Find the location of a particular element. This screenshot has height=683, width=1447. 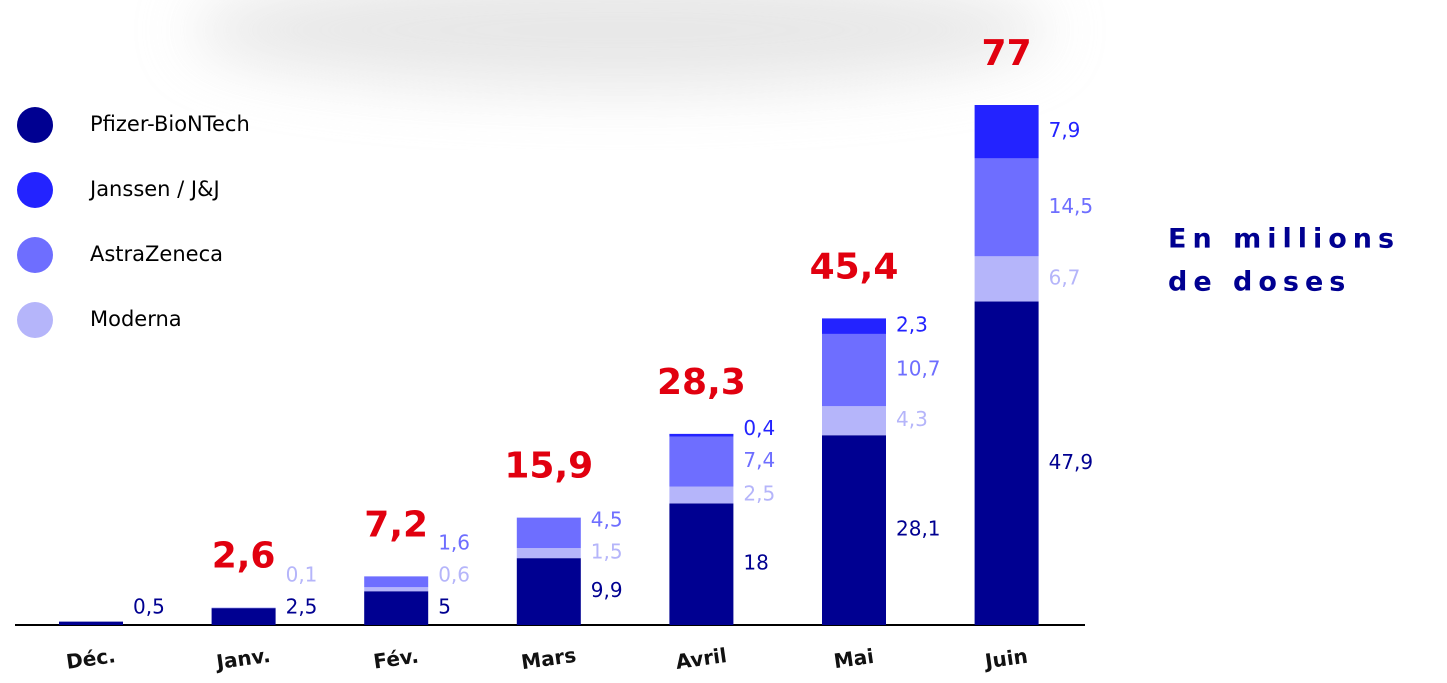

total-label: 7,2 is located at coordinates (396, 524).